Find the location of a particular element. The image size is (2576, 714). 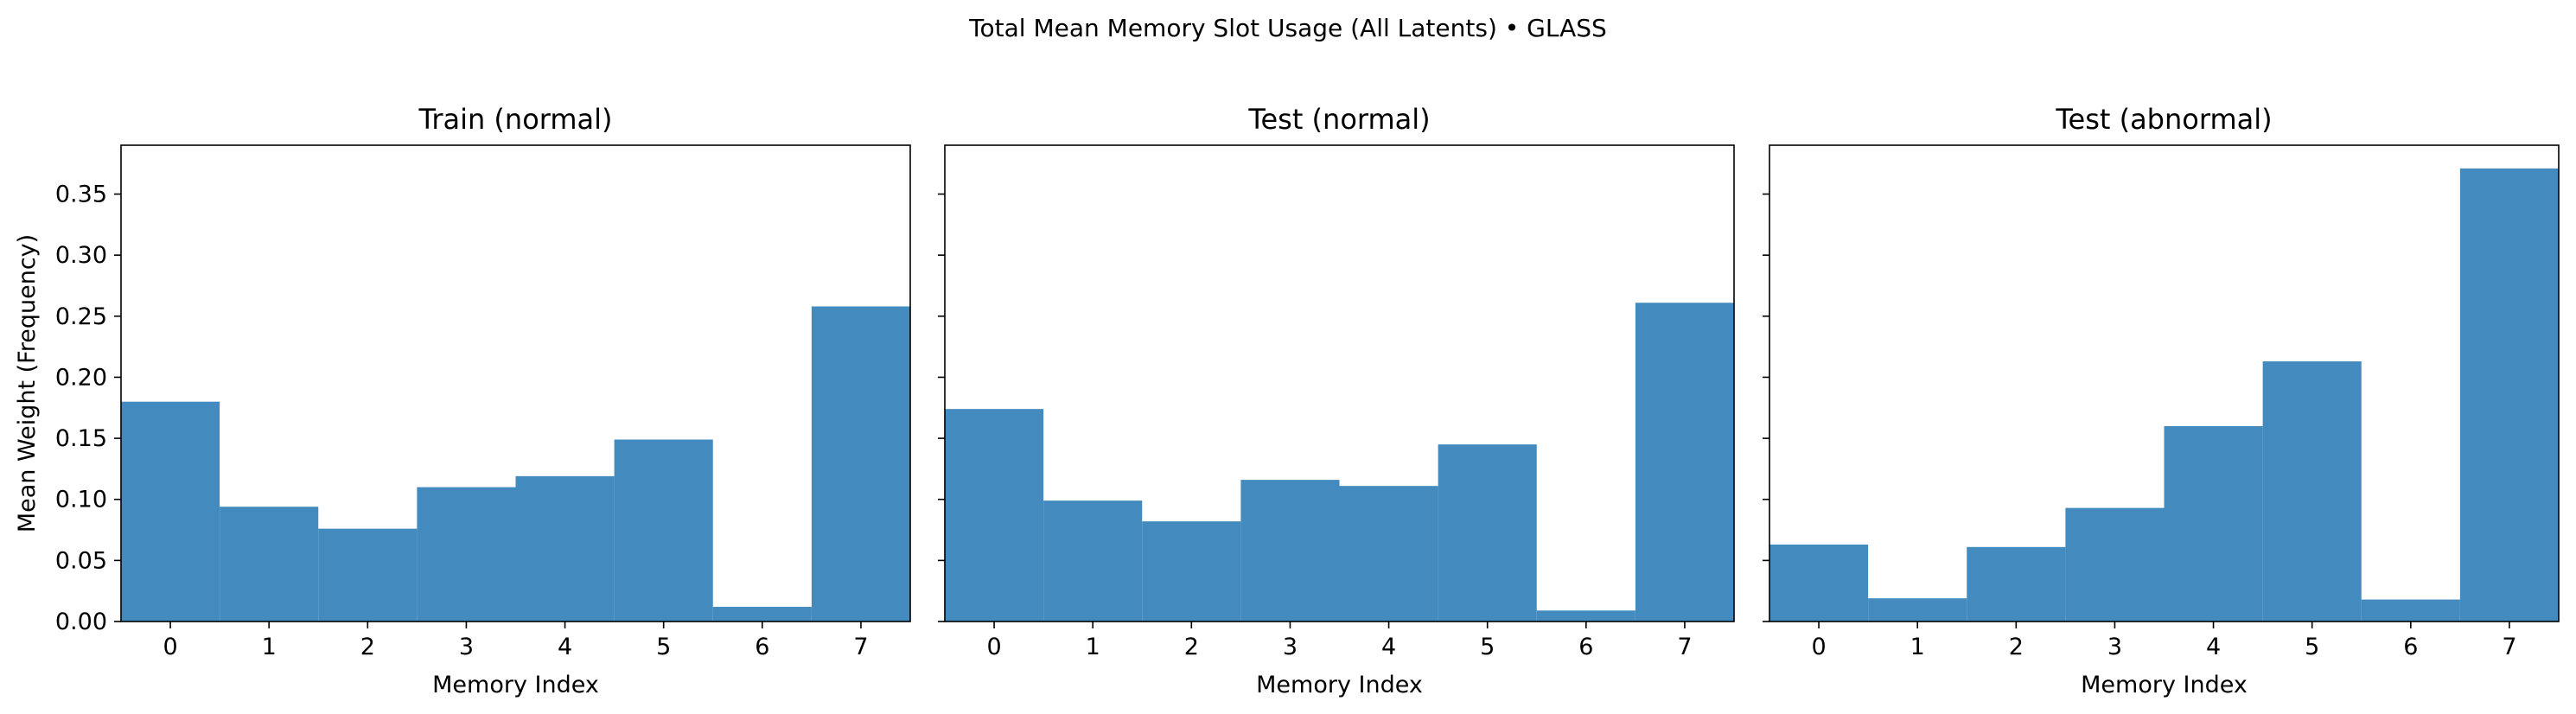

x-tick-label-1-0: 0 is located at coordinates (993, 647).